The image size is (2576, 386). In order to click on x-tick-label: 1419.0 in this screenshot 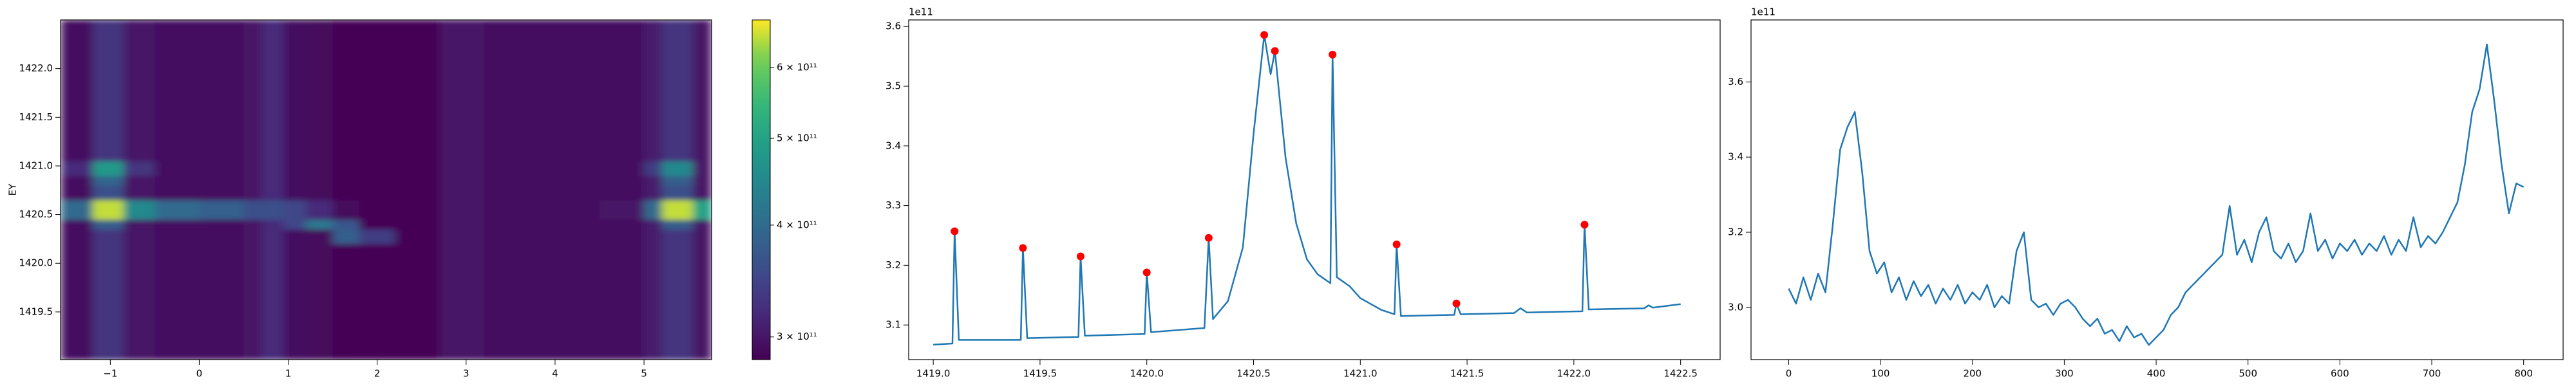, I will do `click(934, 374)`.